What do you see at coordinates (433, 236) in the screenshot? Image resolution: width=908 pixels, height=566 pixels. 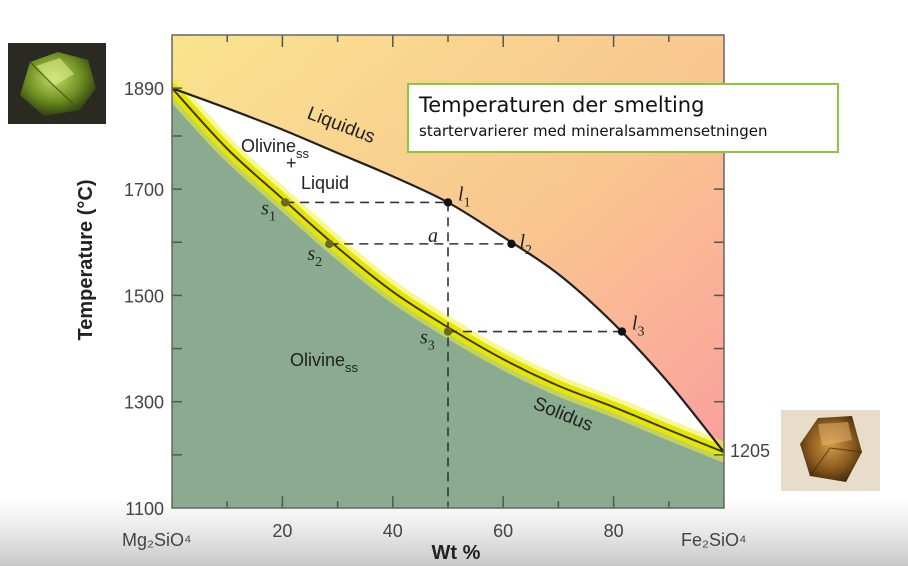 I see `point-label-a: a` at bounding box center [433, 236].